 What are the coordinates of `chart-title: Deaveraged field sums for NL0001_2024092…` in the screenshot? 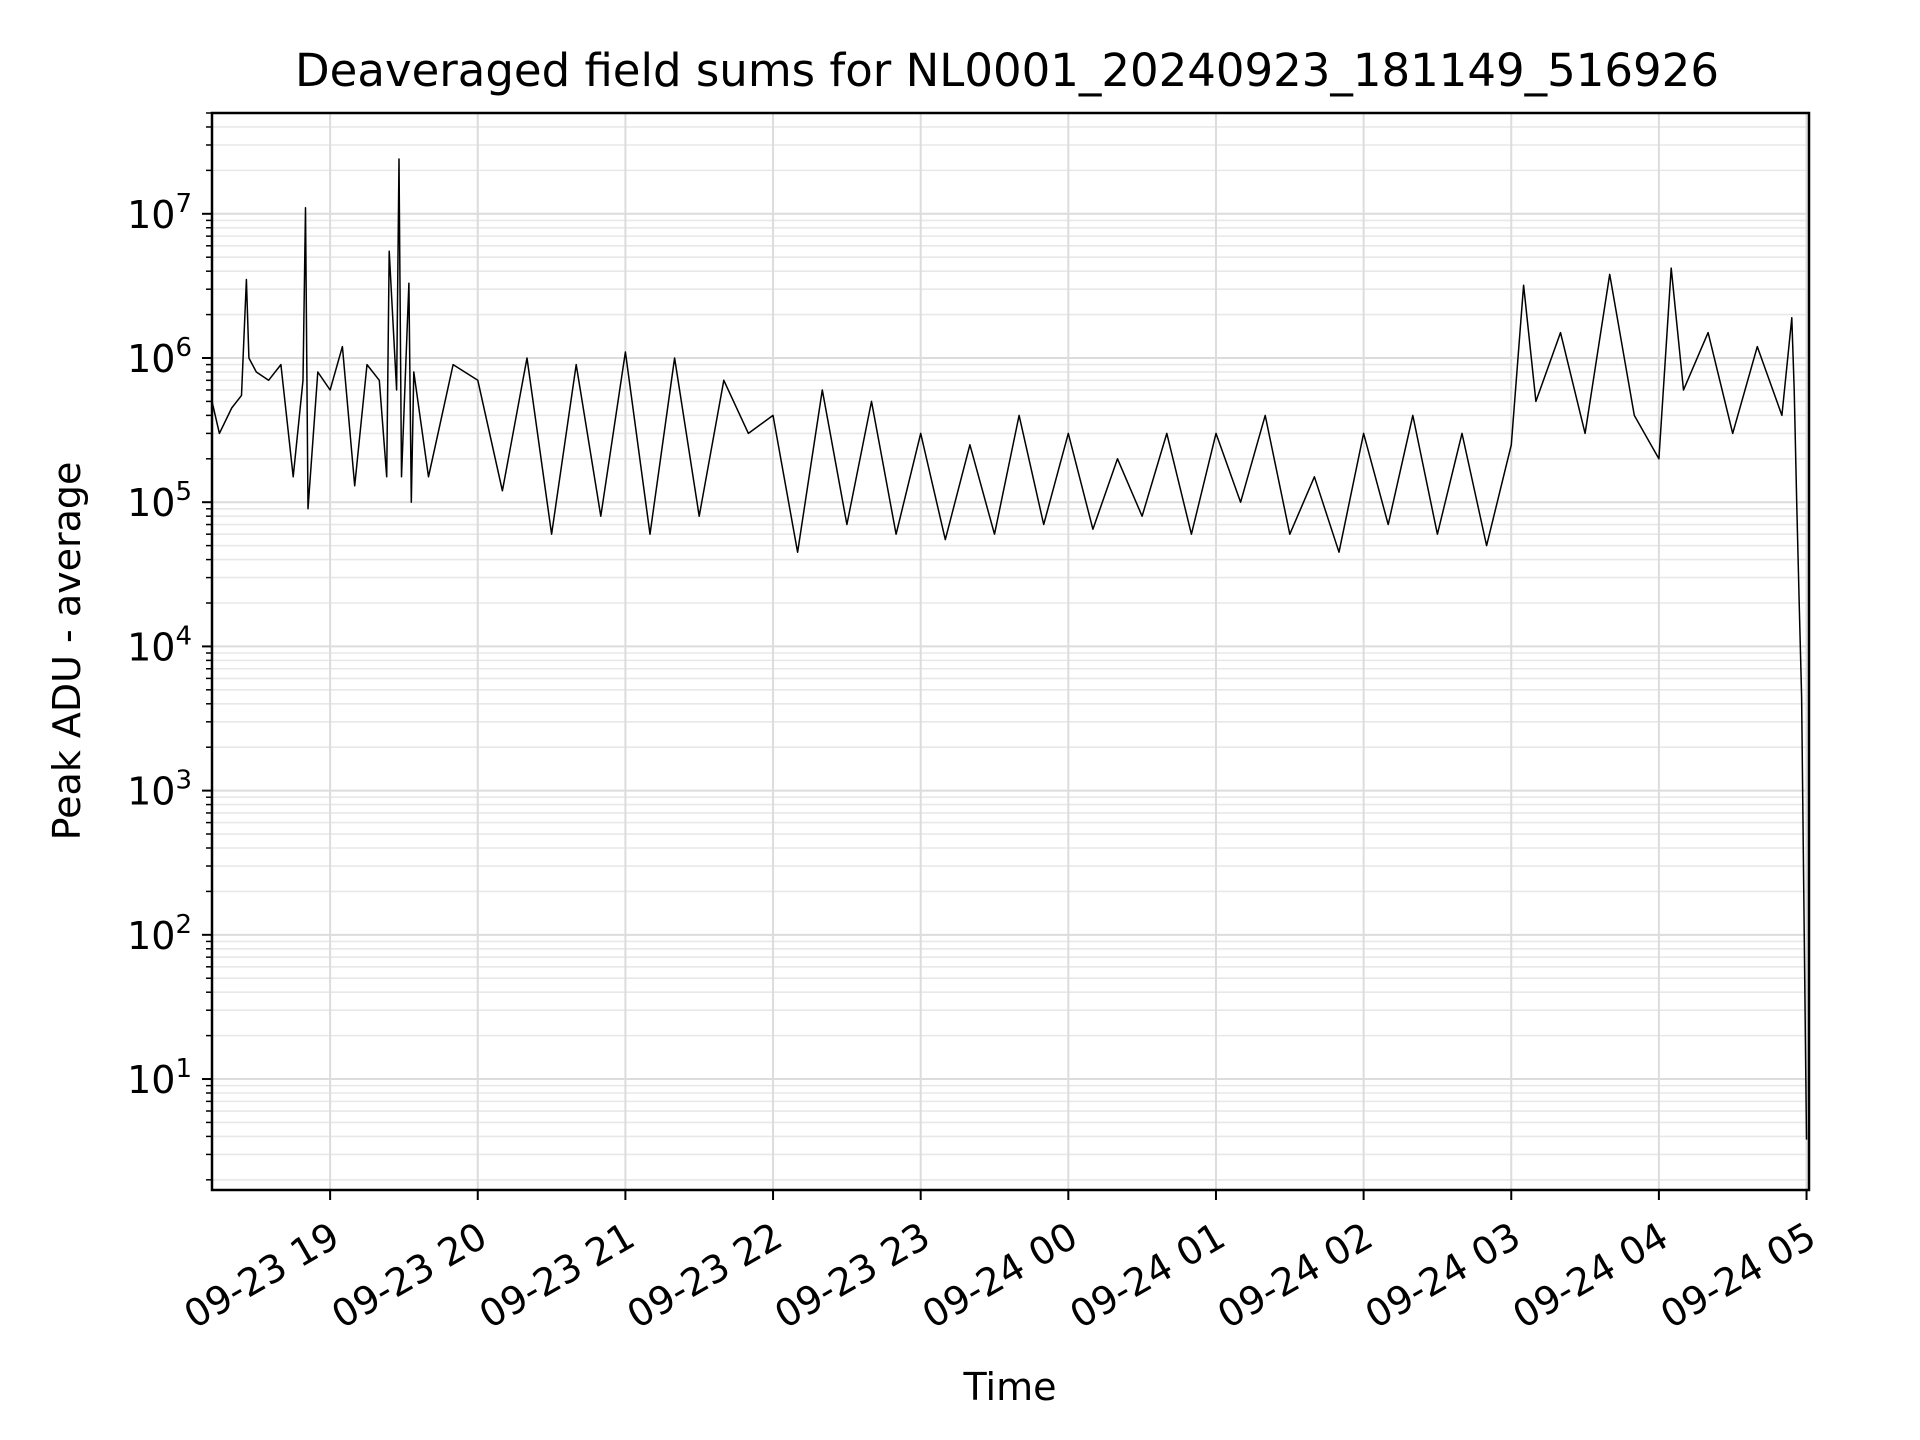 It's located at (1007, 70).